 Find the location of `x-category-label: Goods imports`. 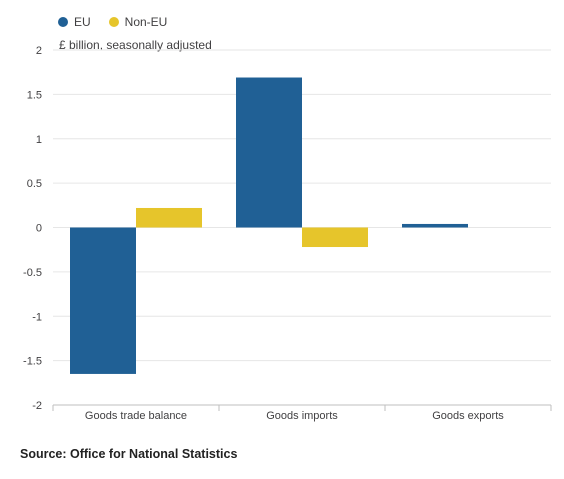

x-category-label: Goods imports is located at coordinates (302, 416).